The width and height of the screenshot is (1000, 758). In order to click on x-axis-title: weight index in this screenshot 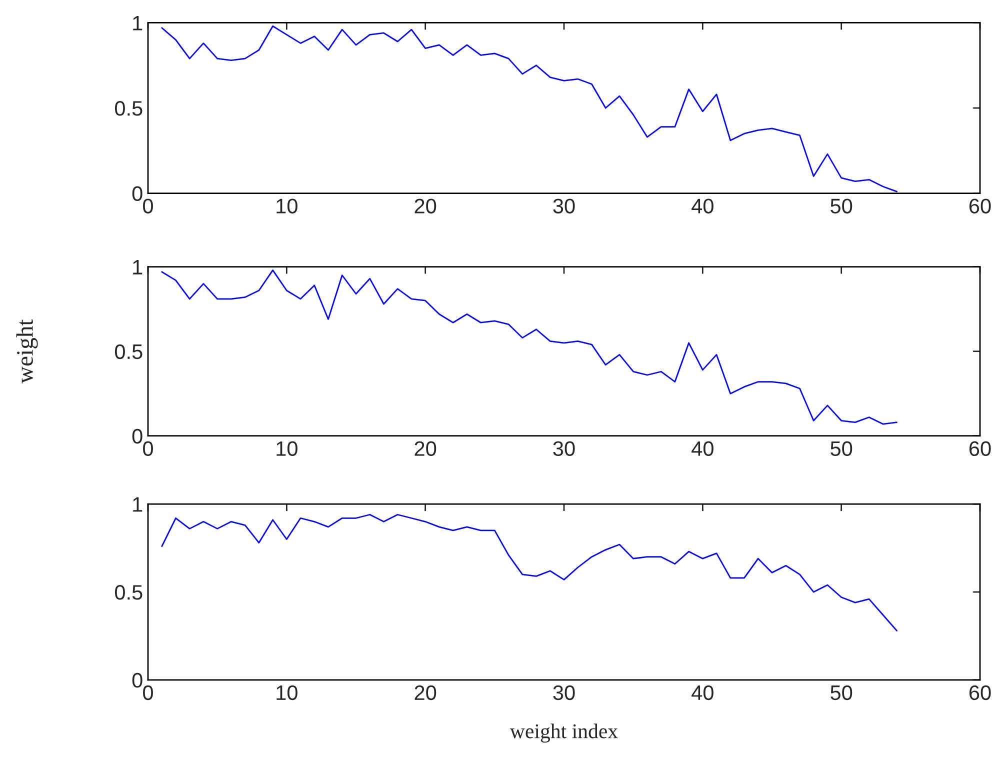, I will do `click(564, 733)`.